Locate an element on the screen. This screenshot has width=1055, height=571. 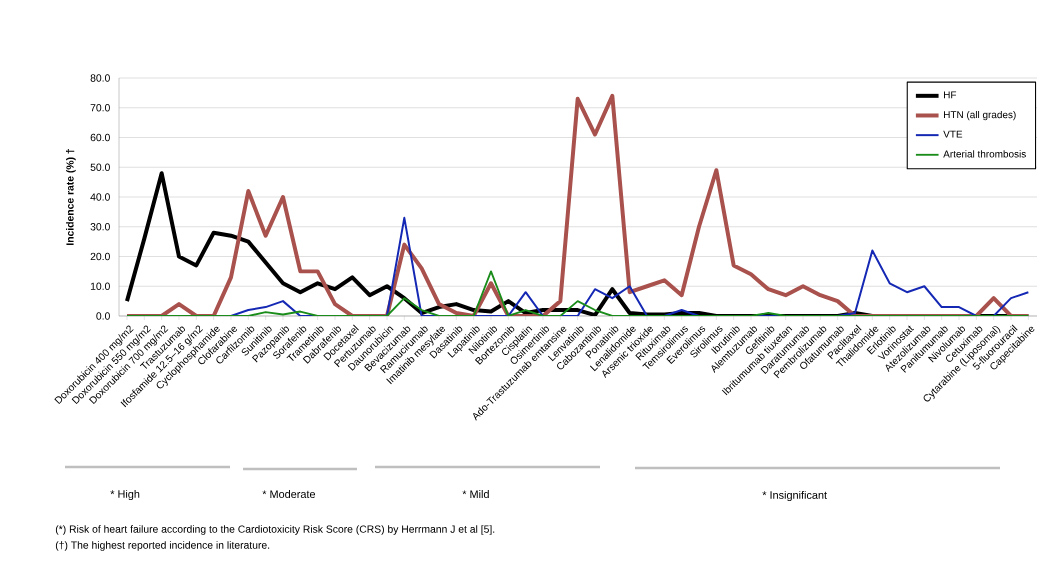
legend-label: HTN (all grades) is located at coordinates (980, 115).